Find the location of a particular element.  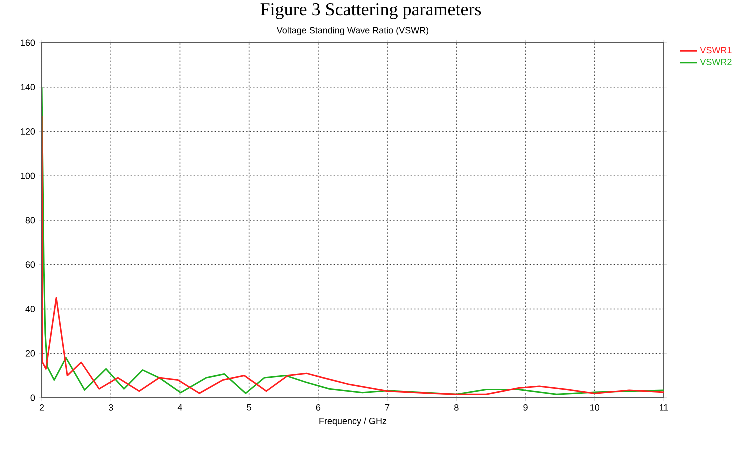

legend-label: VSWR1 is located at coordinates (716, 50).